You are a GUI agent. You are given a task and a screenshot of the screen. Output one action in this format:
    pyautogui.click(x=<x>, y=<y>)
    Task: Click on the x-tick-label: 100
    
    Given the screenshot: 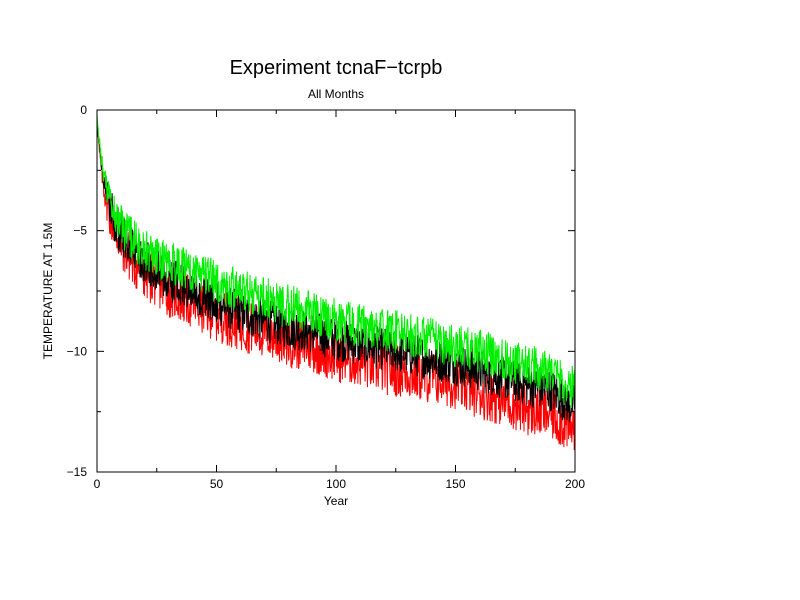 What is the action you would take?
    pyautogui.click(x=336, y=484)
    